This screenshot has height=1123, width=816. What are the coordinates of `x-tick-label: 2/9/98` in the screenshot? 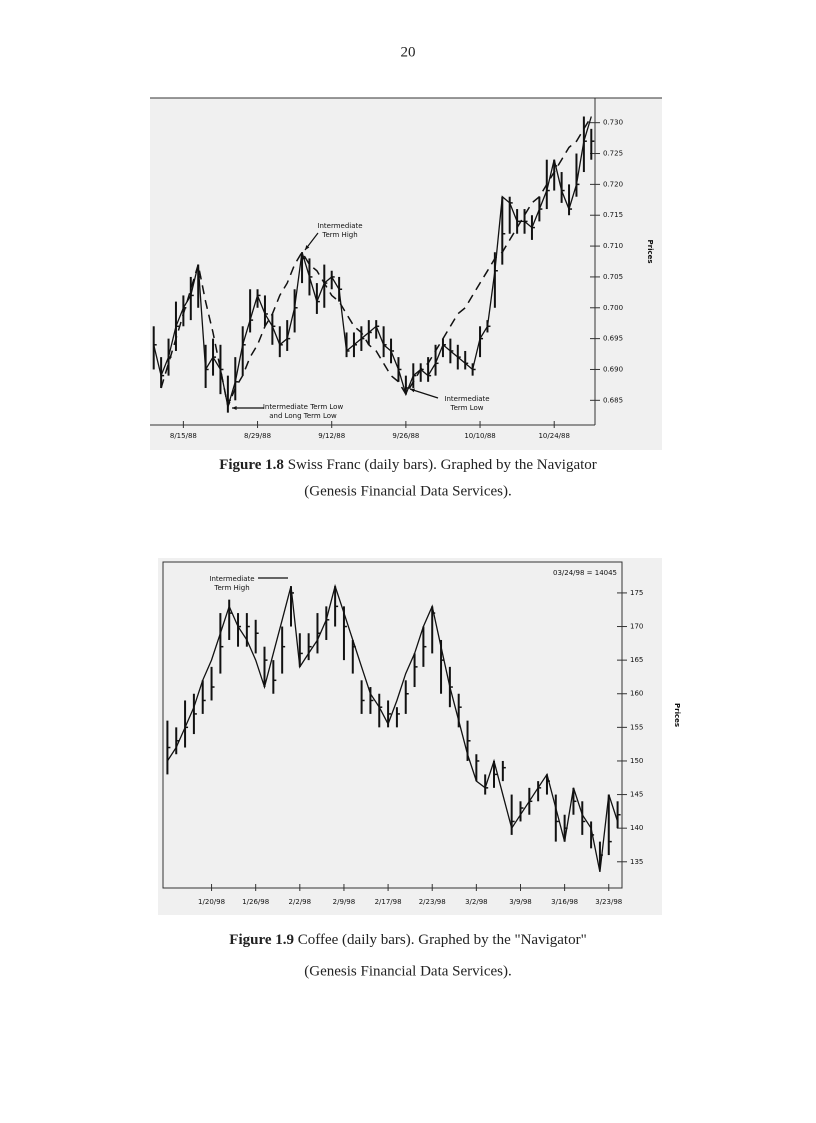 It's located at (344, 902).